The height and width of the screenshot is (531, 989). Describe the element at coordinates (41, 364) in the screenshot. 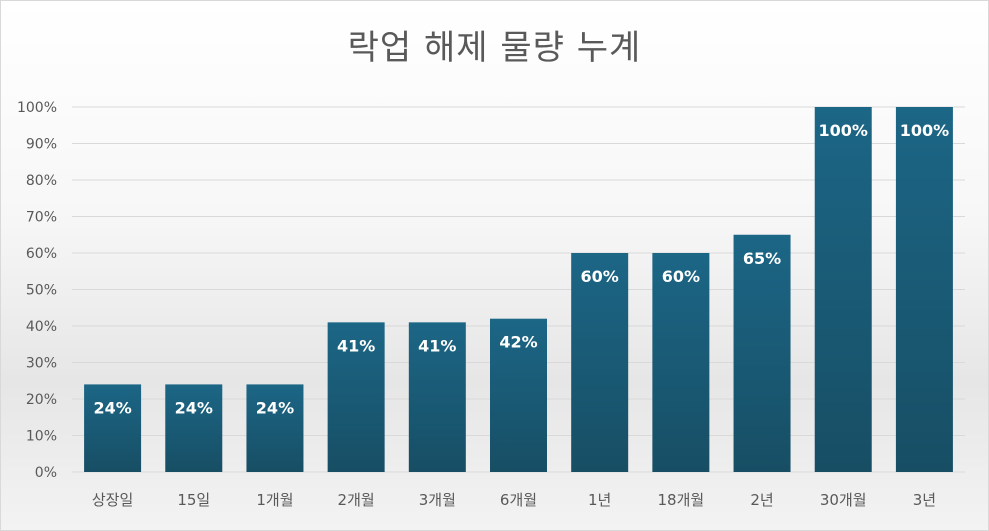

I see `y-tick-label: 30%` at that location.